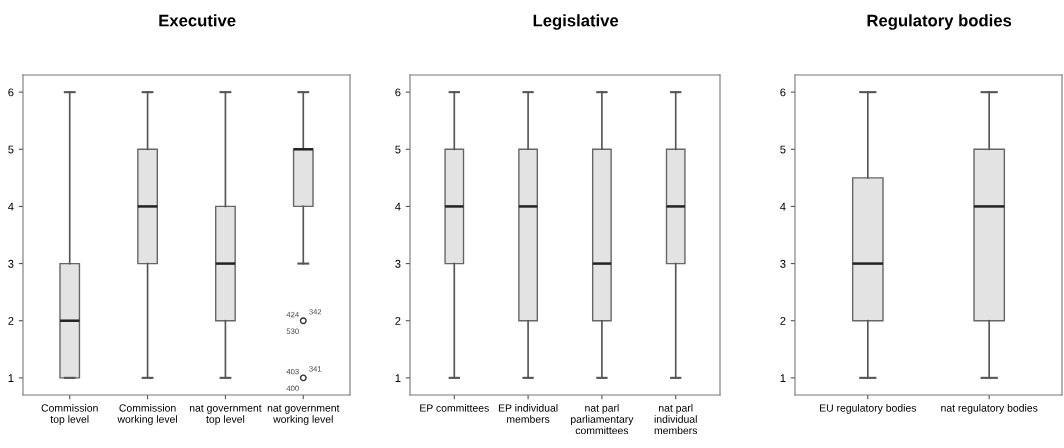 Image resolution: width=1064 pixels, height=448 pixels. I want to click on x-tick-label: nat regulatory bodies, so click(989, 409).